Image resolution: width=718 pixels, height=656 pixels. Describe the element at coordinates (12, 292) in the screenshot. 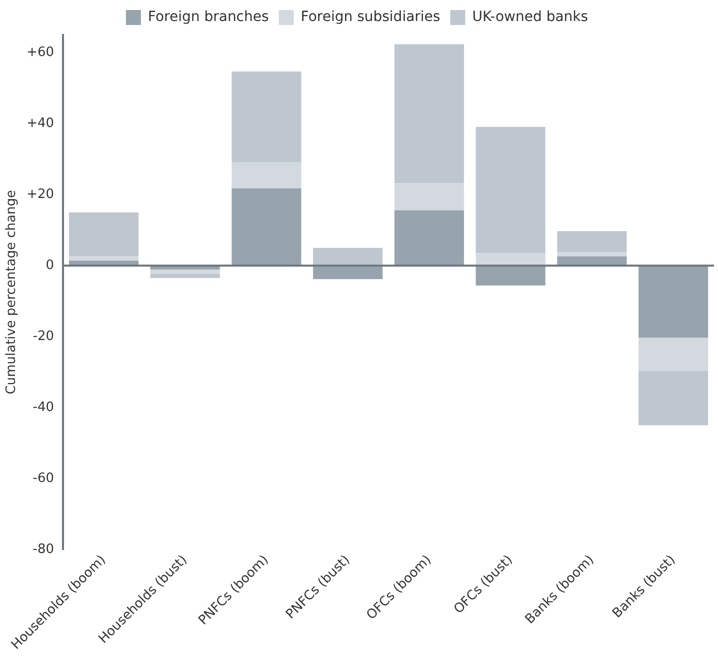

I see `y-axis-title: Cumulative percentage change` at that location.